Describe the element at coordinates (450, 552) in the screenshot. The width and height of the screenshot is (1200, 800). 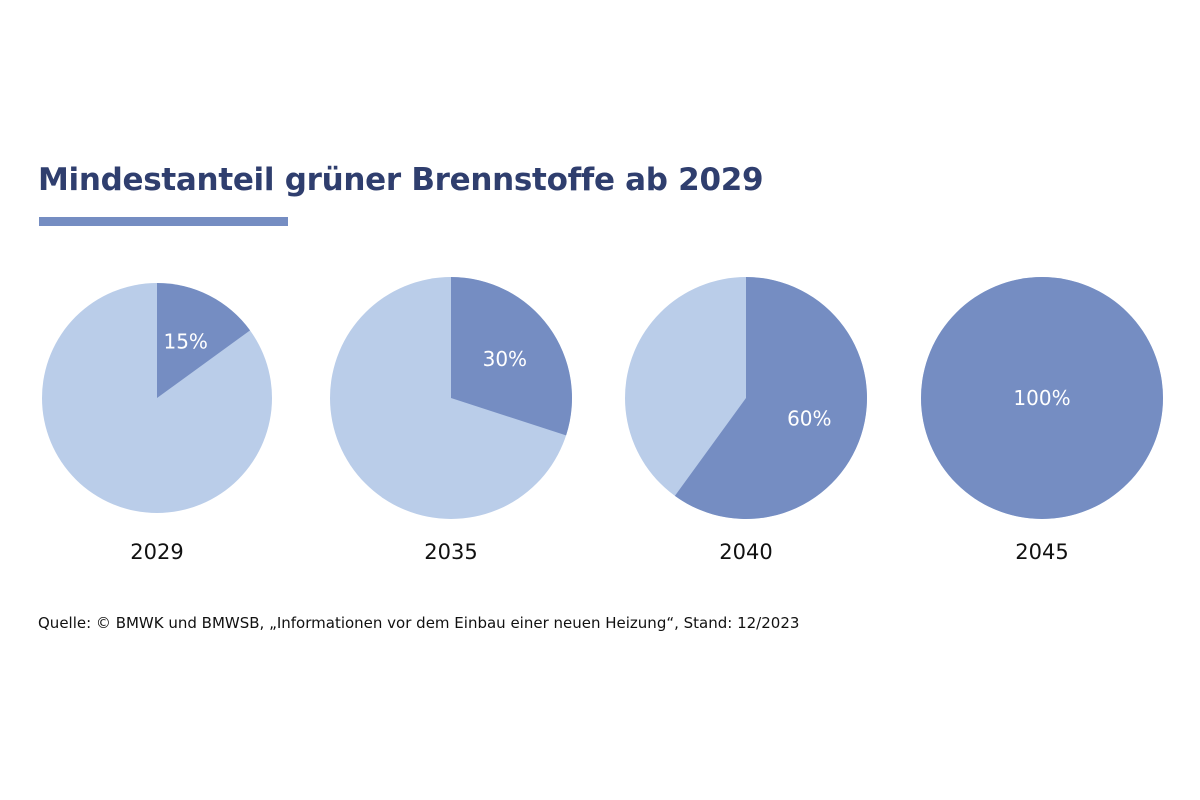
I see `pie-2035-category-label: 2035` at that location.